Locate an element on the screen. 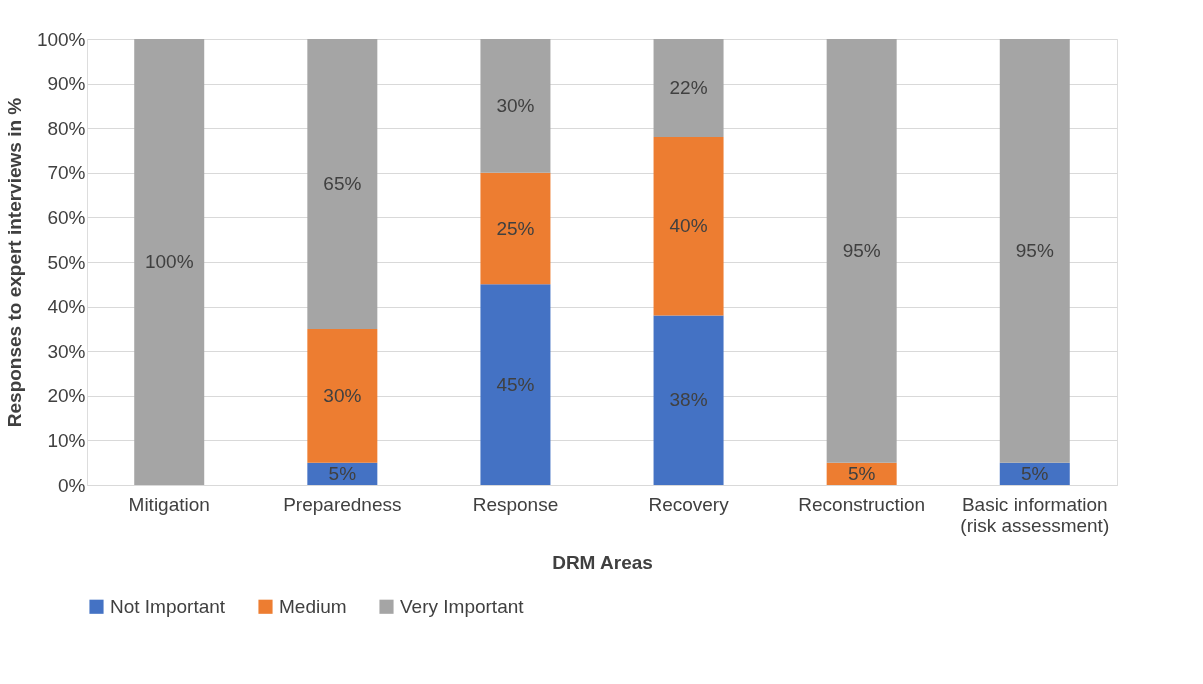 The image size is (1203, 684). y-tick-label: 80% is located at coordinates (66, 128).